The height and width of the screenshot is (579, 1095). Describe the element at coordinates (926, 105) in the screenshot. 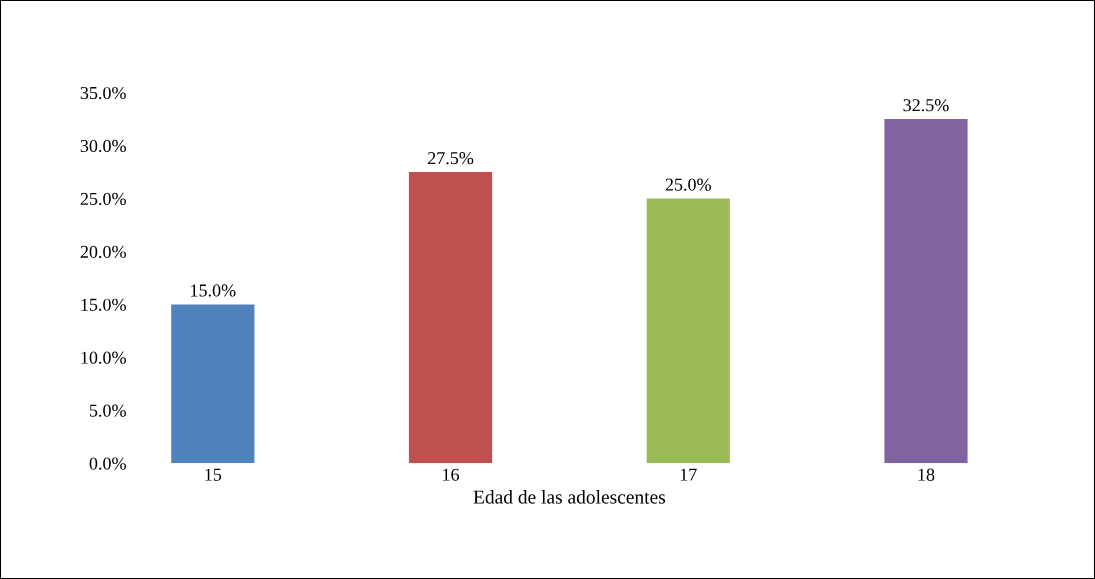

I see `data-label: 32.5%` at that location.